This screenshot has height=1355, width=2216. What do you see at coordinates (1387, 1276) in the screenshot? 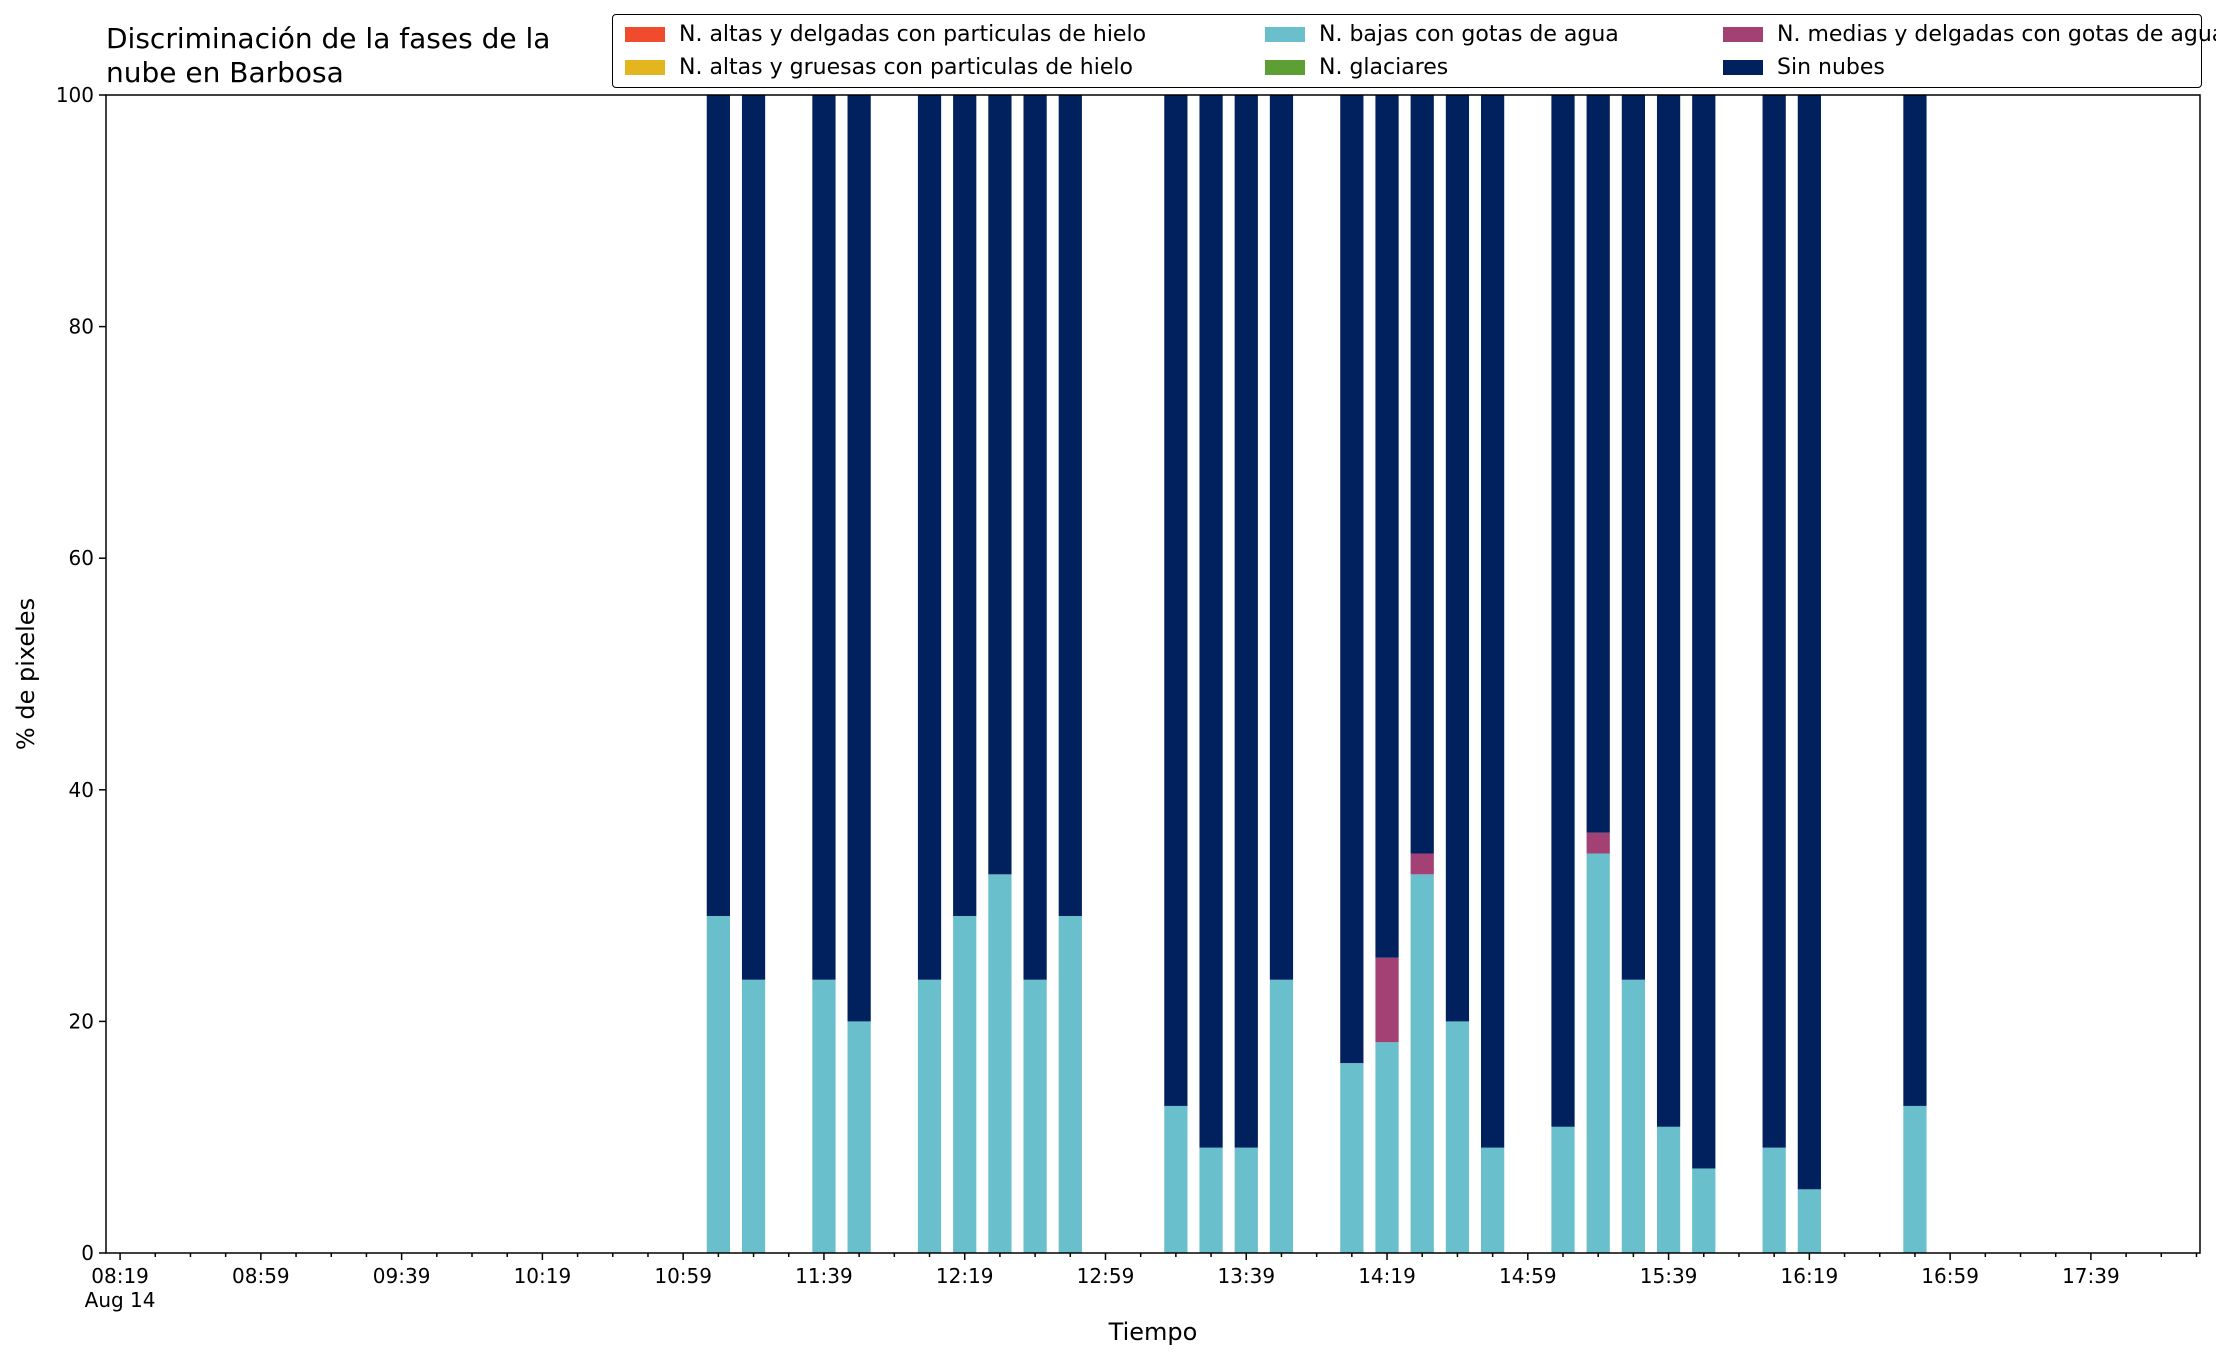
I see `x-tick-label: 14:19` at bounding box center [1387, 1276].